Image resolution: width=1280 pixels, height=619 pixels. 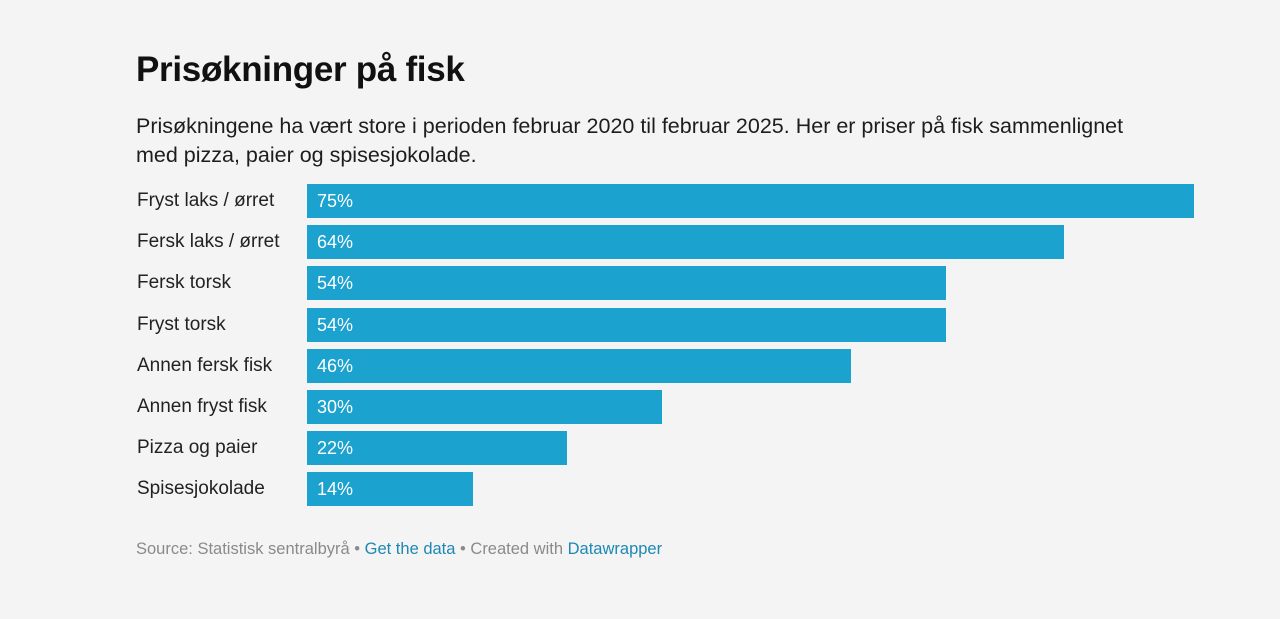 What do you see at coordinates (335, 365) in the screenshot?
I see `bar-value: 46%` at bounding box center [335, 365].